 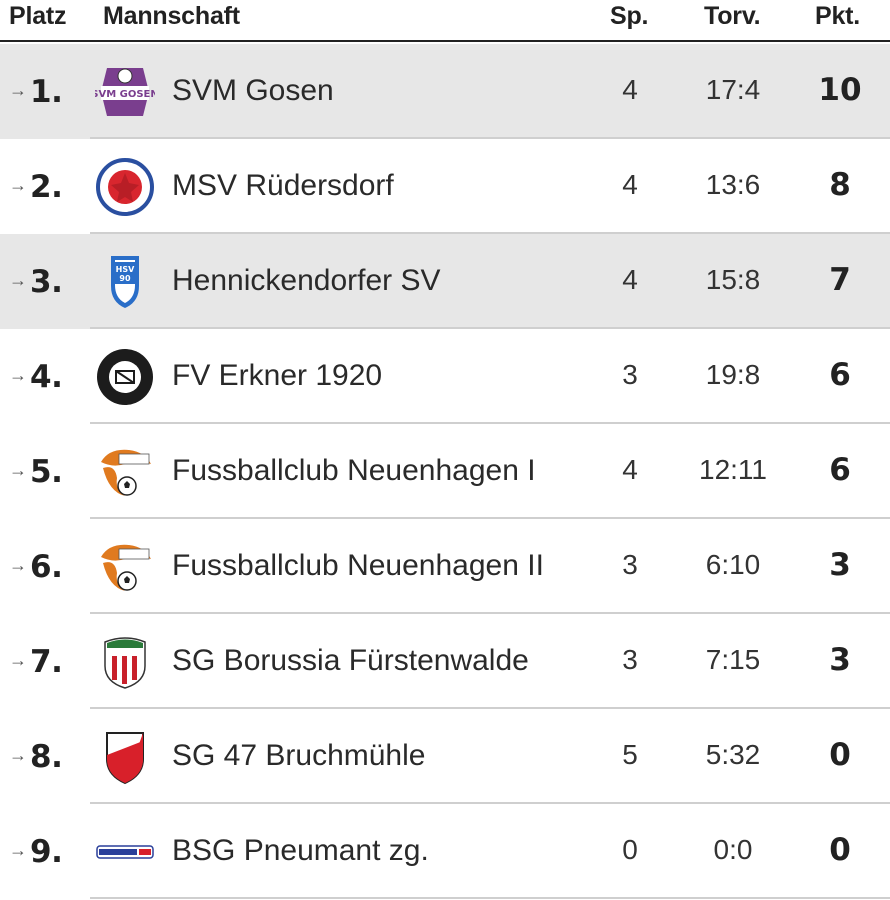 What do you see at coordinates (46, 472) in the screenshot?
I see `rank: 5.` at bounding box center [46, 472].